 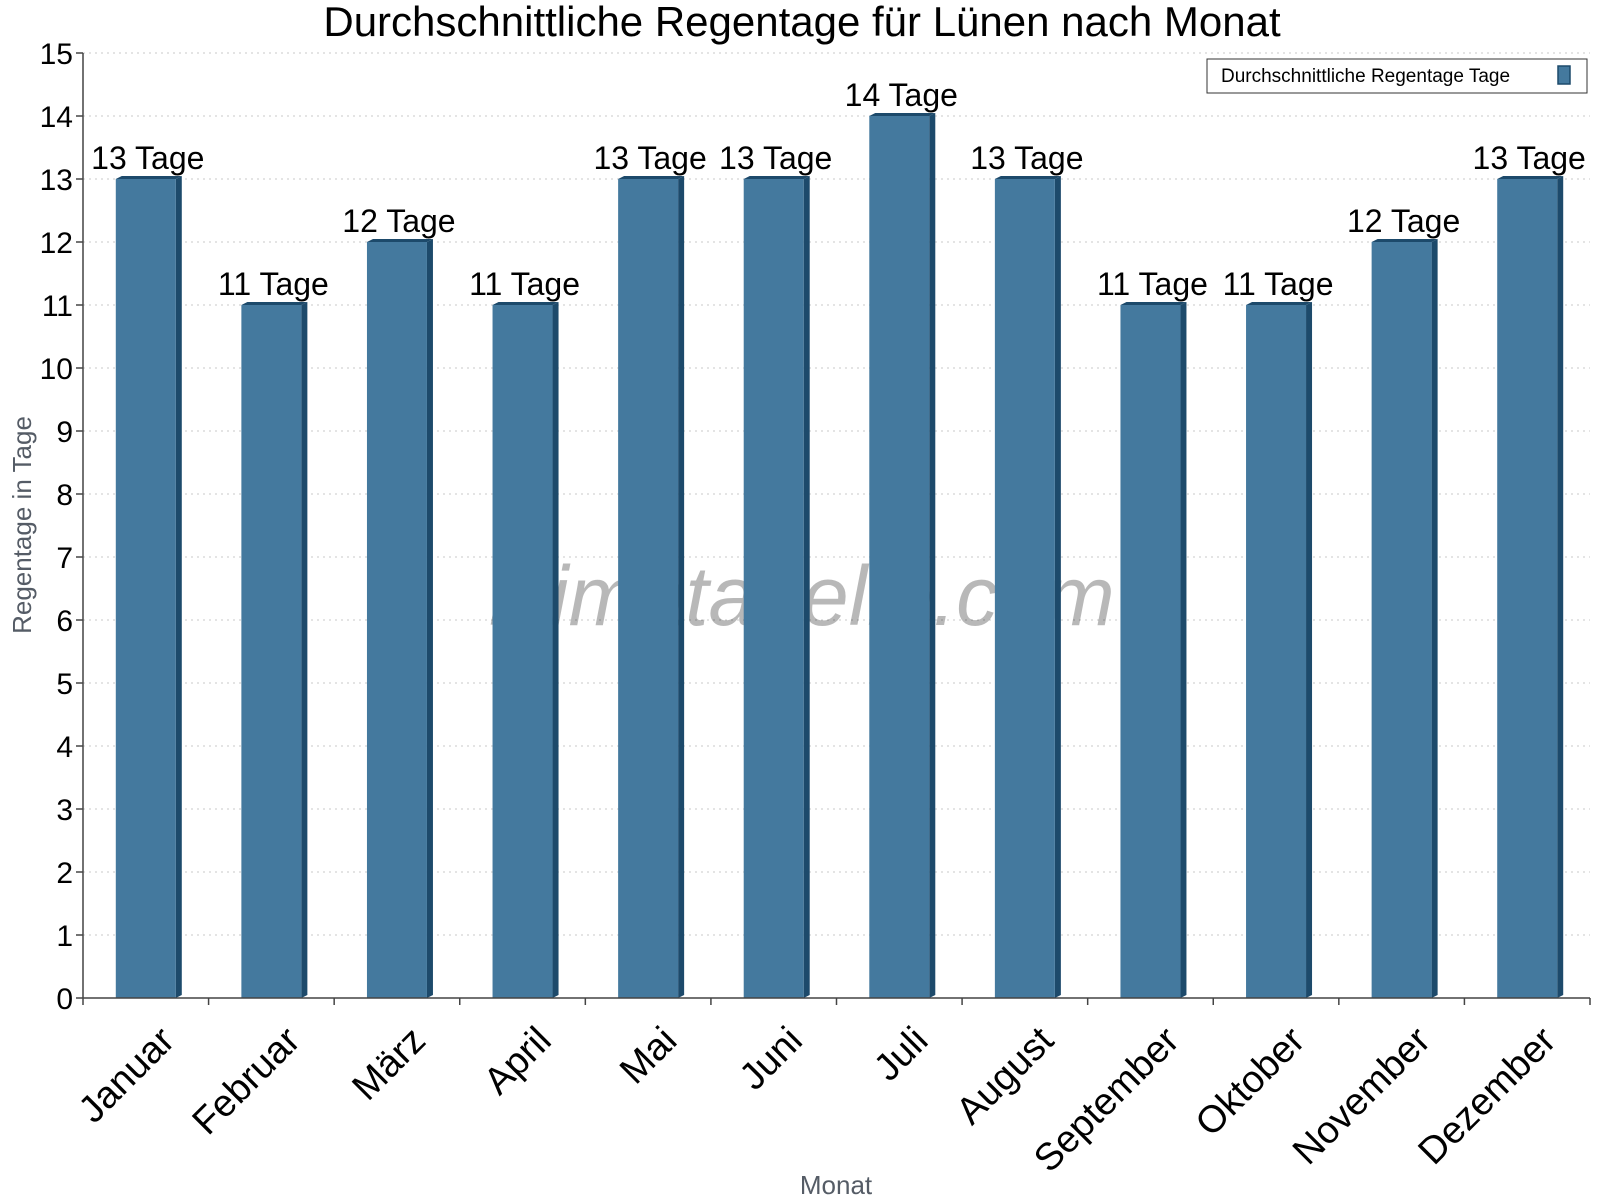 What do you see at coordinates (1251, 1082) in the screenshot?
I see `x-tick-label: Oktober` at bounding box center [1251, 1082].